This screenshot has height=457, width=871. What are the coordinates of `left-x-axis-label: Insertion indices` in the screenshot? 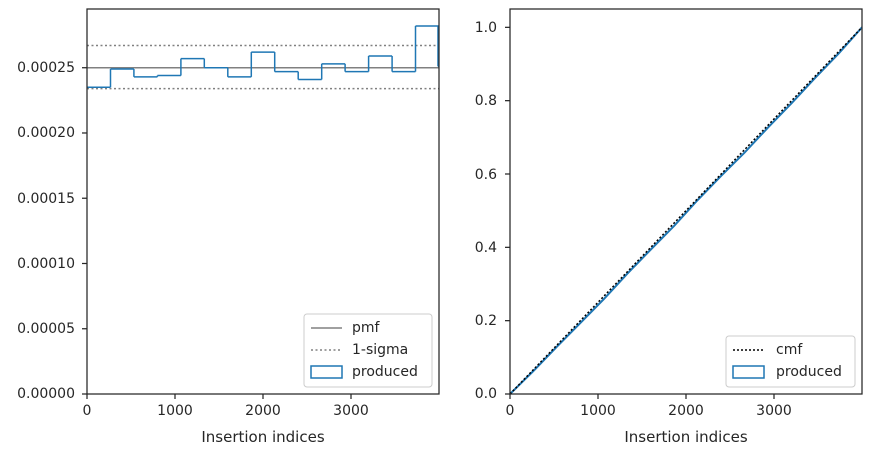 It's located at (262, 437).